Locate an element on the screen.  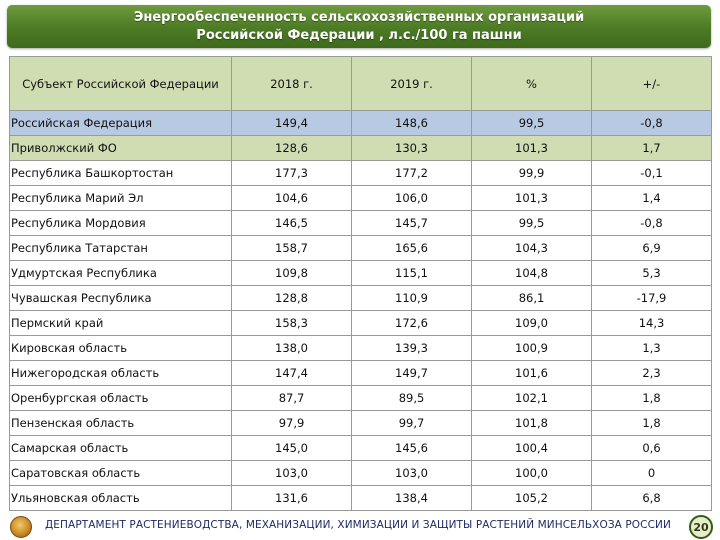
header-2018: 2018 г. is located at coordinates (291, 83).